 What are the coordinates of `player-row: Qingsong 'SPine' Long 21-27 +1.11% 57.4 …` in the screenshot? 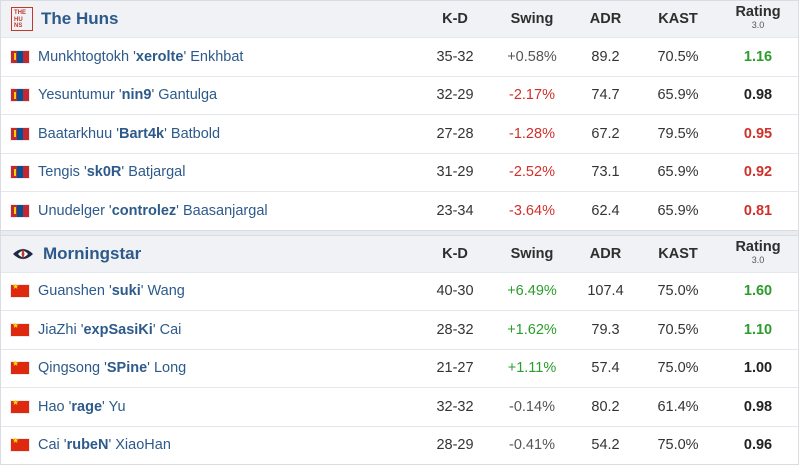 It's located at (399, 368).